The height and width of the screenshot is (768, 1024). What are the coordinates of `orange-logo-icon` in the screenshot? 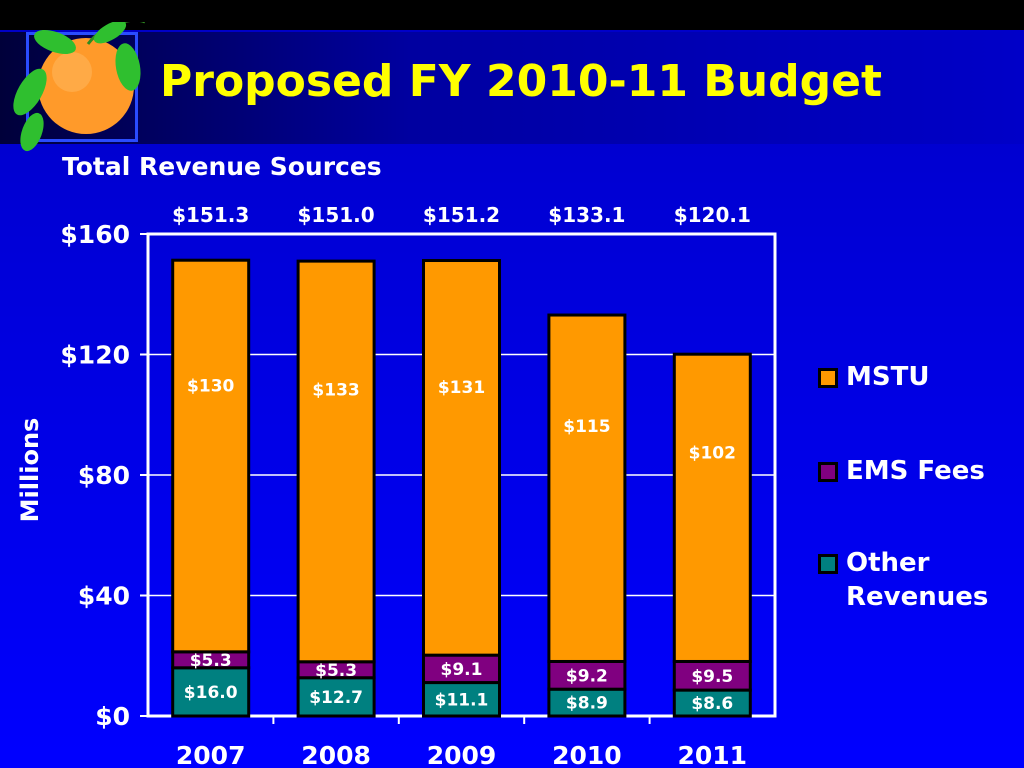 It's located at (79, 87).